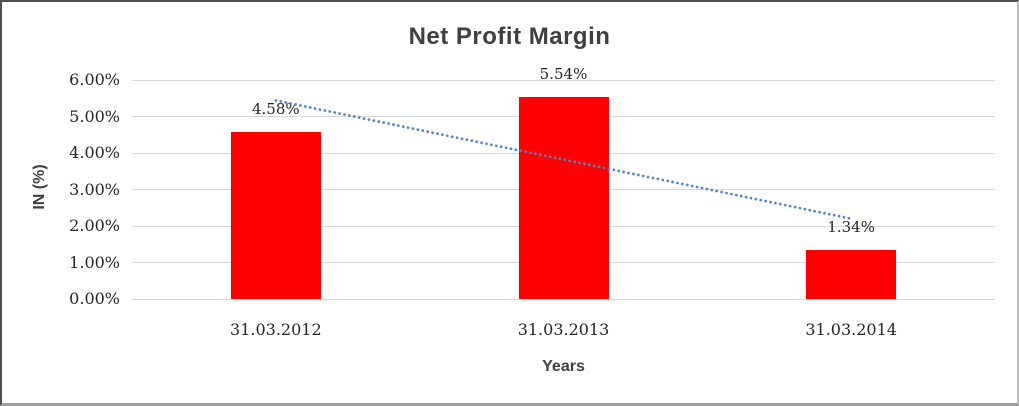  What do you see at coordinates (94, 262) in the screenshot?
I see `y-tick-label: 1.00%` at bounding box center [94, 262].